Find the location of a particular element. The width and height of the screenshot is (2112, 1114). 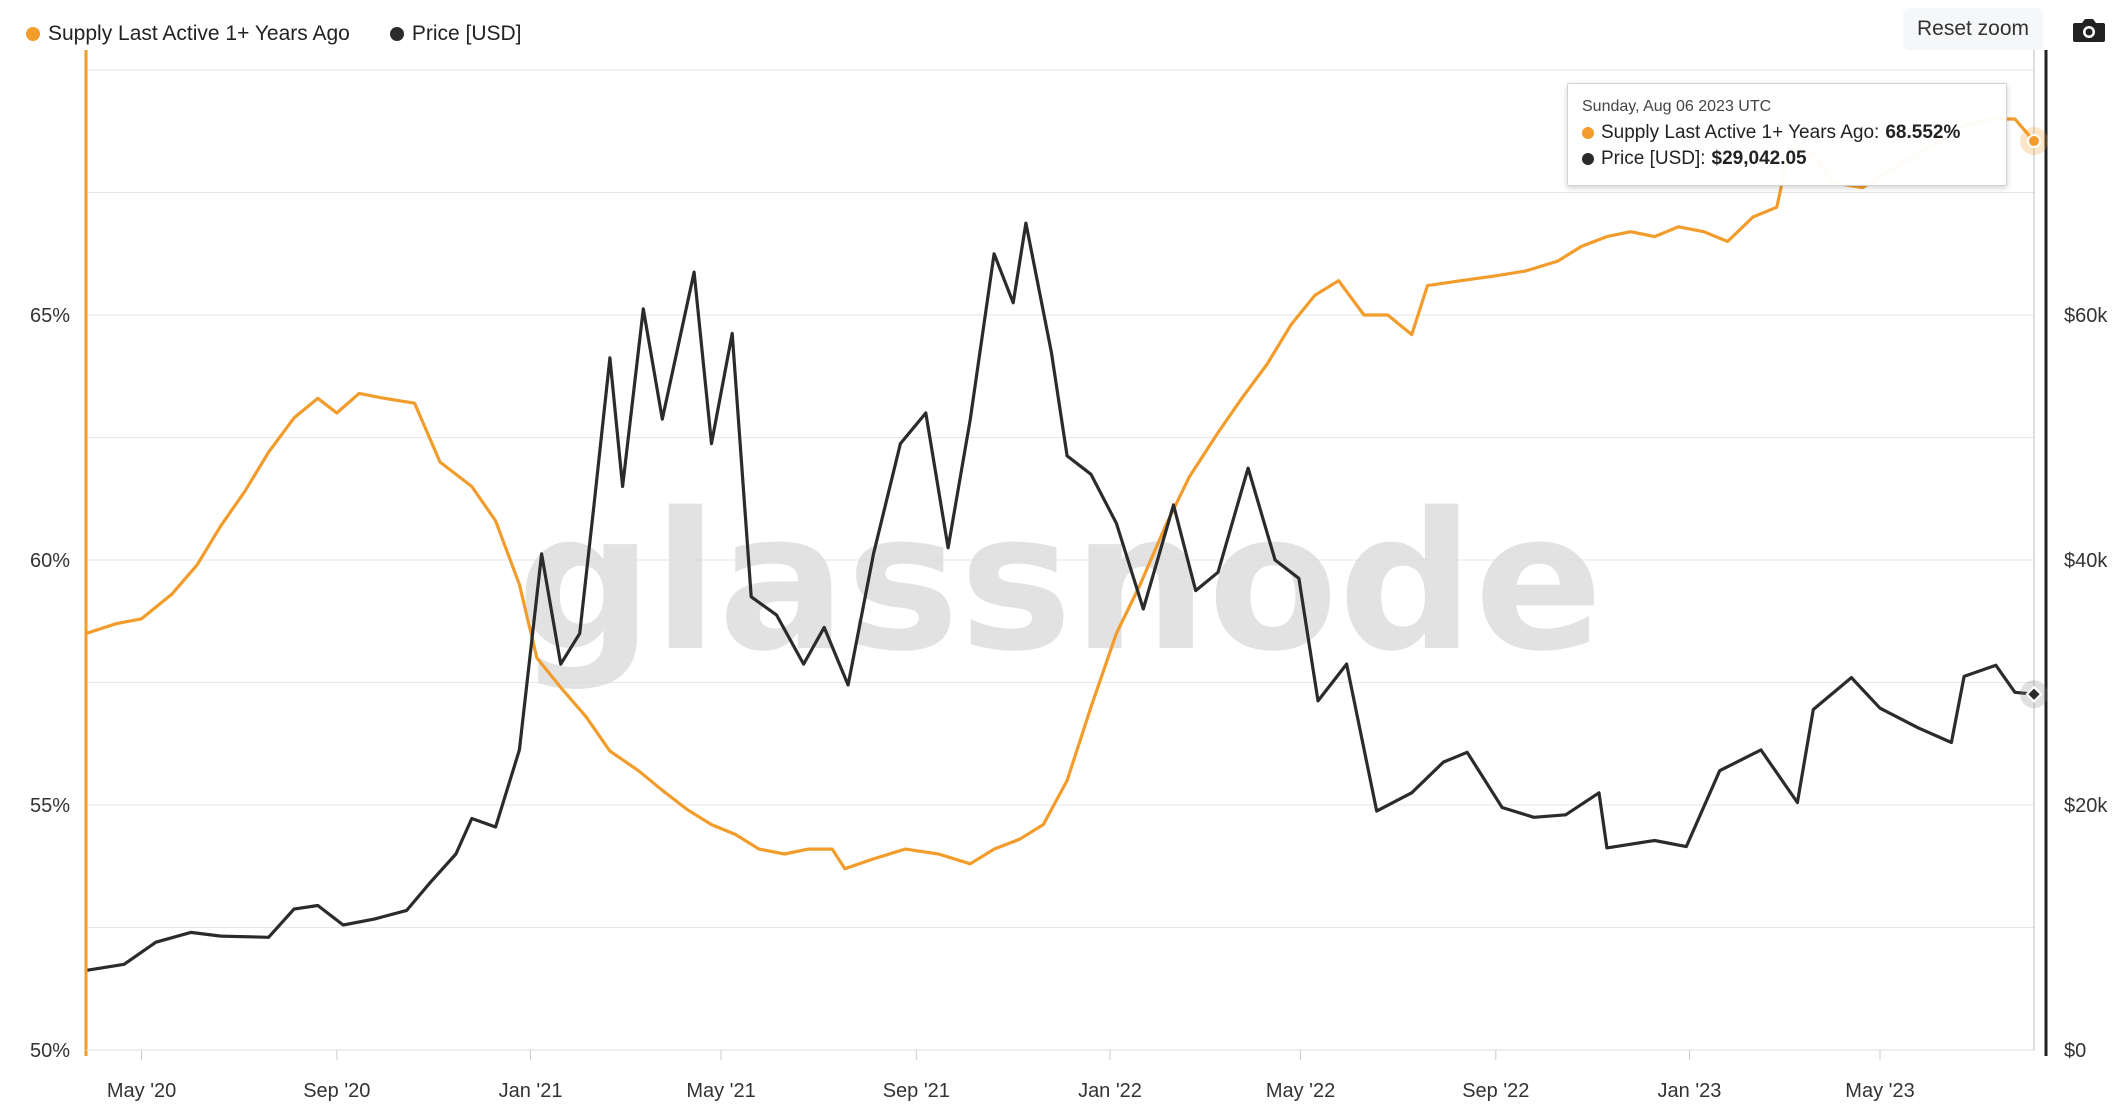

reset-zoom-button: Reset zoom is located at coordinates (1973, 29).